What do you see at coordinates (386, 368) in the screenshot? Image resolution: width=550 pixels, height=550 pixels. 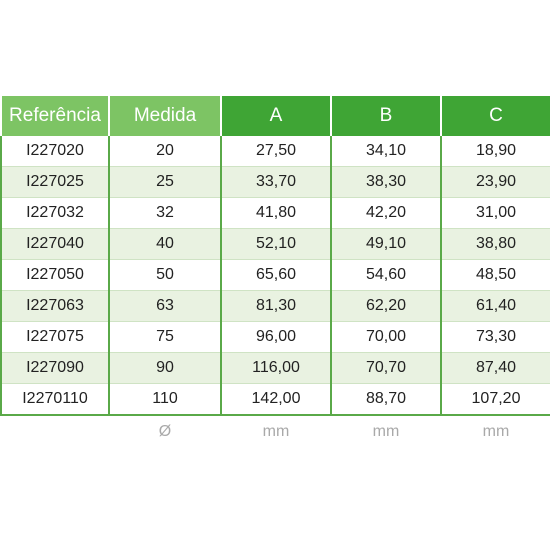 I see `cell-b: 70,70` at bounding box center [386, 368].